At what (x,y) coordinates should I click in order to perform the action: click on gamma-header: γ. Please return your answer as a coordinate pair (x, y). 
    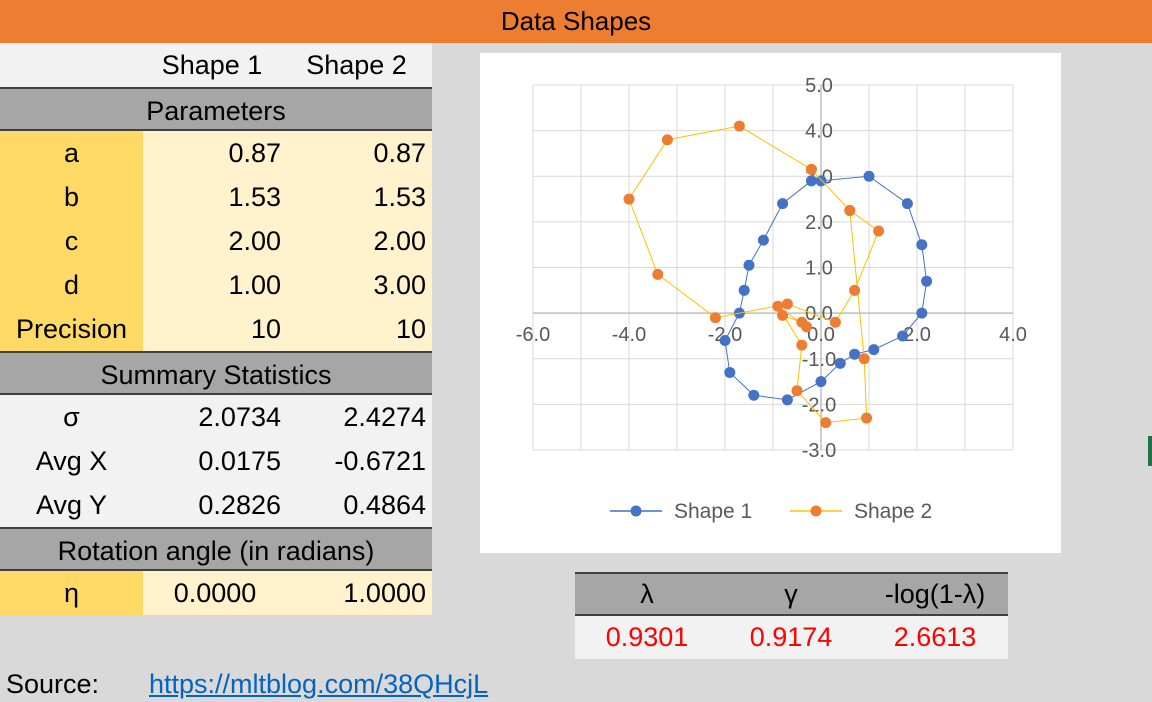
    Looking at the image, I should click on (791, 594).